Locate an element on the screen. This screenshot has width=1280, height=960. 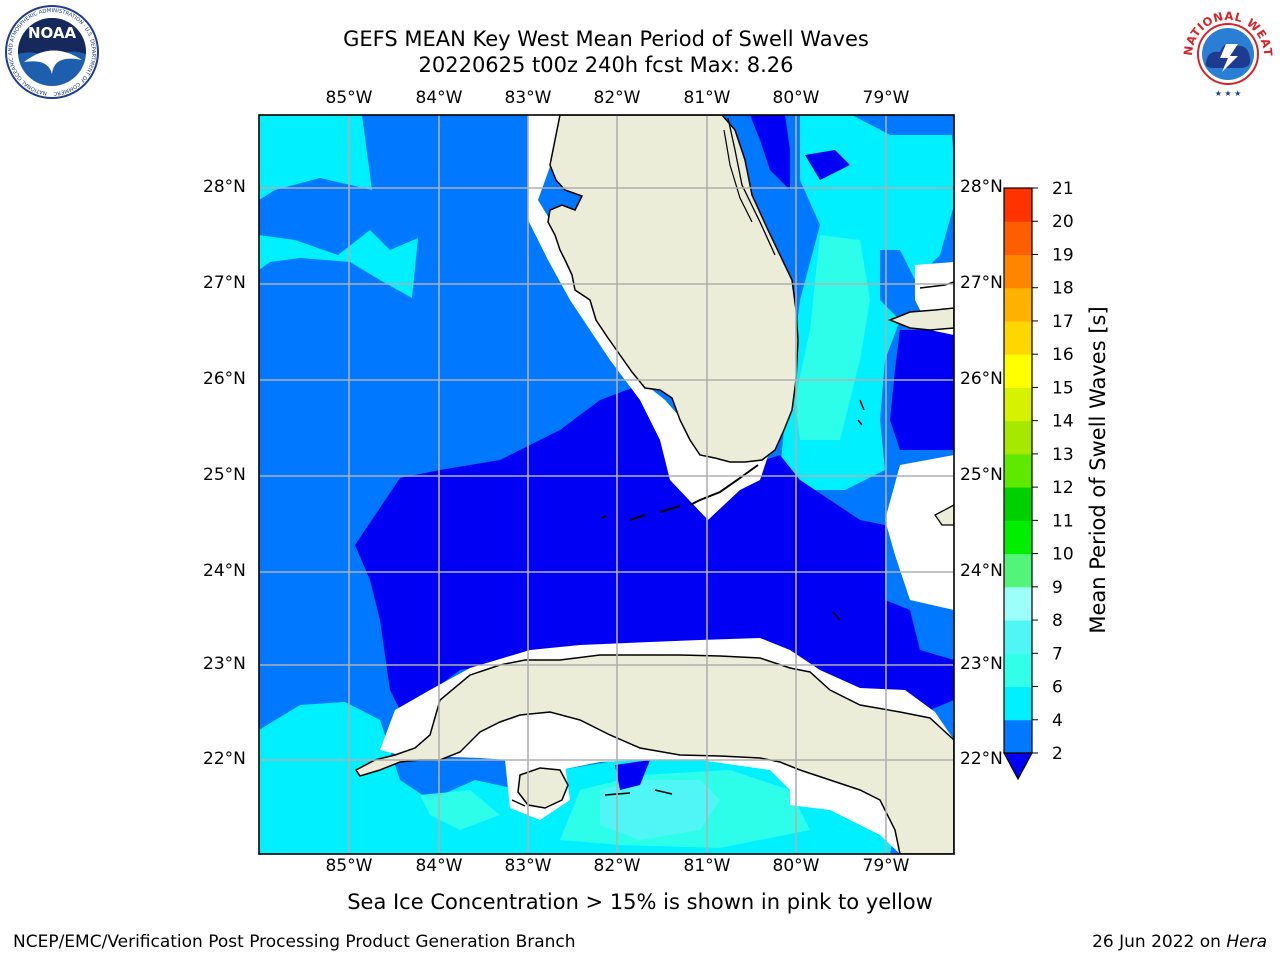
colorbar-tick-label: 2 is located at coordinates (1057, 754).